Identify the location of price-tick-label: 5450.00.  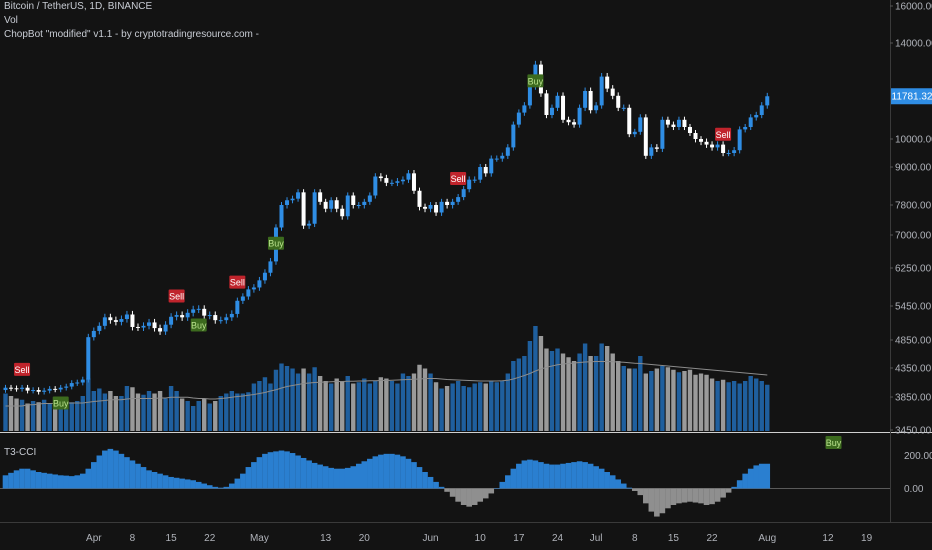
(913, 307).